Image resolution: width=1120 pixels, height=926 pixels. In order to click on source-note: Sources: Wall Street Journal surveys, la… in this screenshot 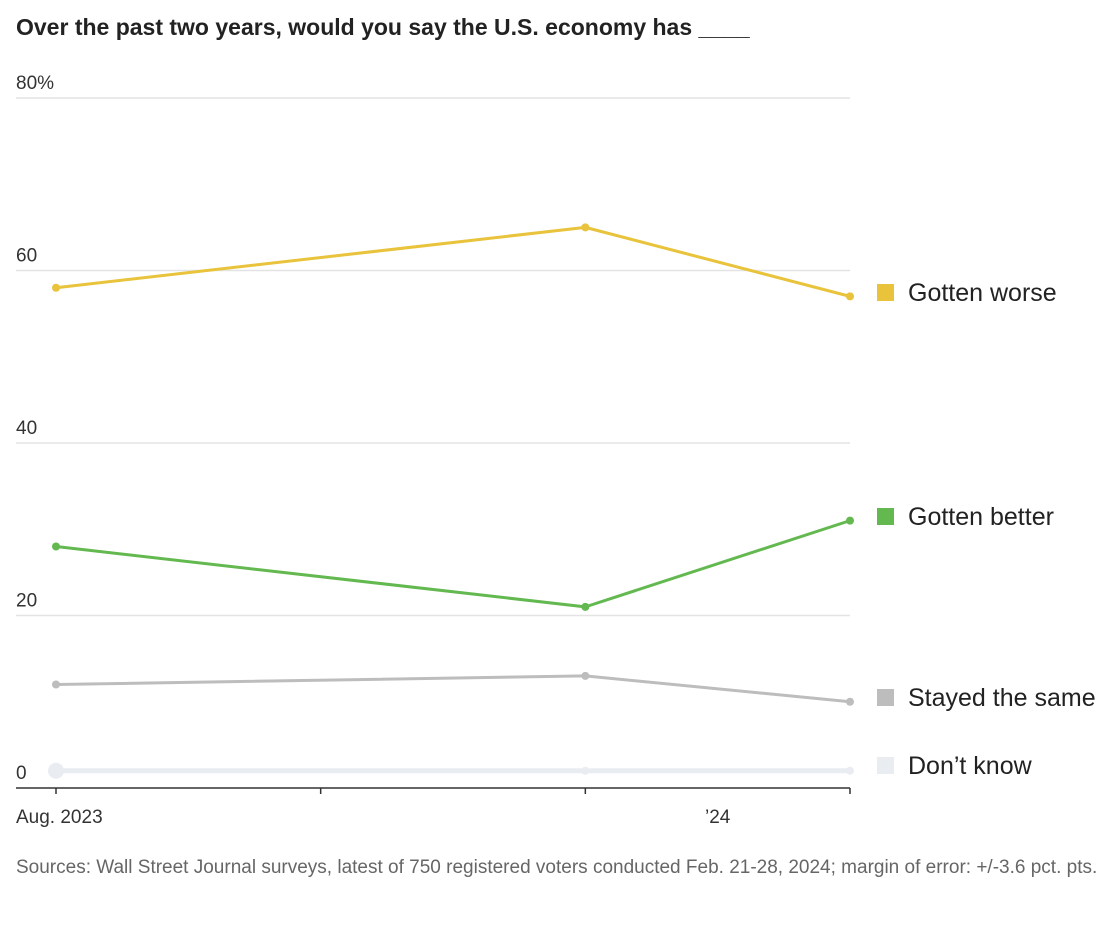, I will do `click(557, 867)`.